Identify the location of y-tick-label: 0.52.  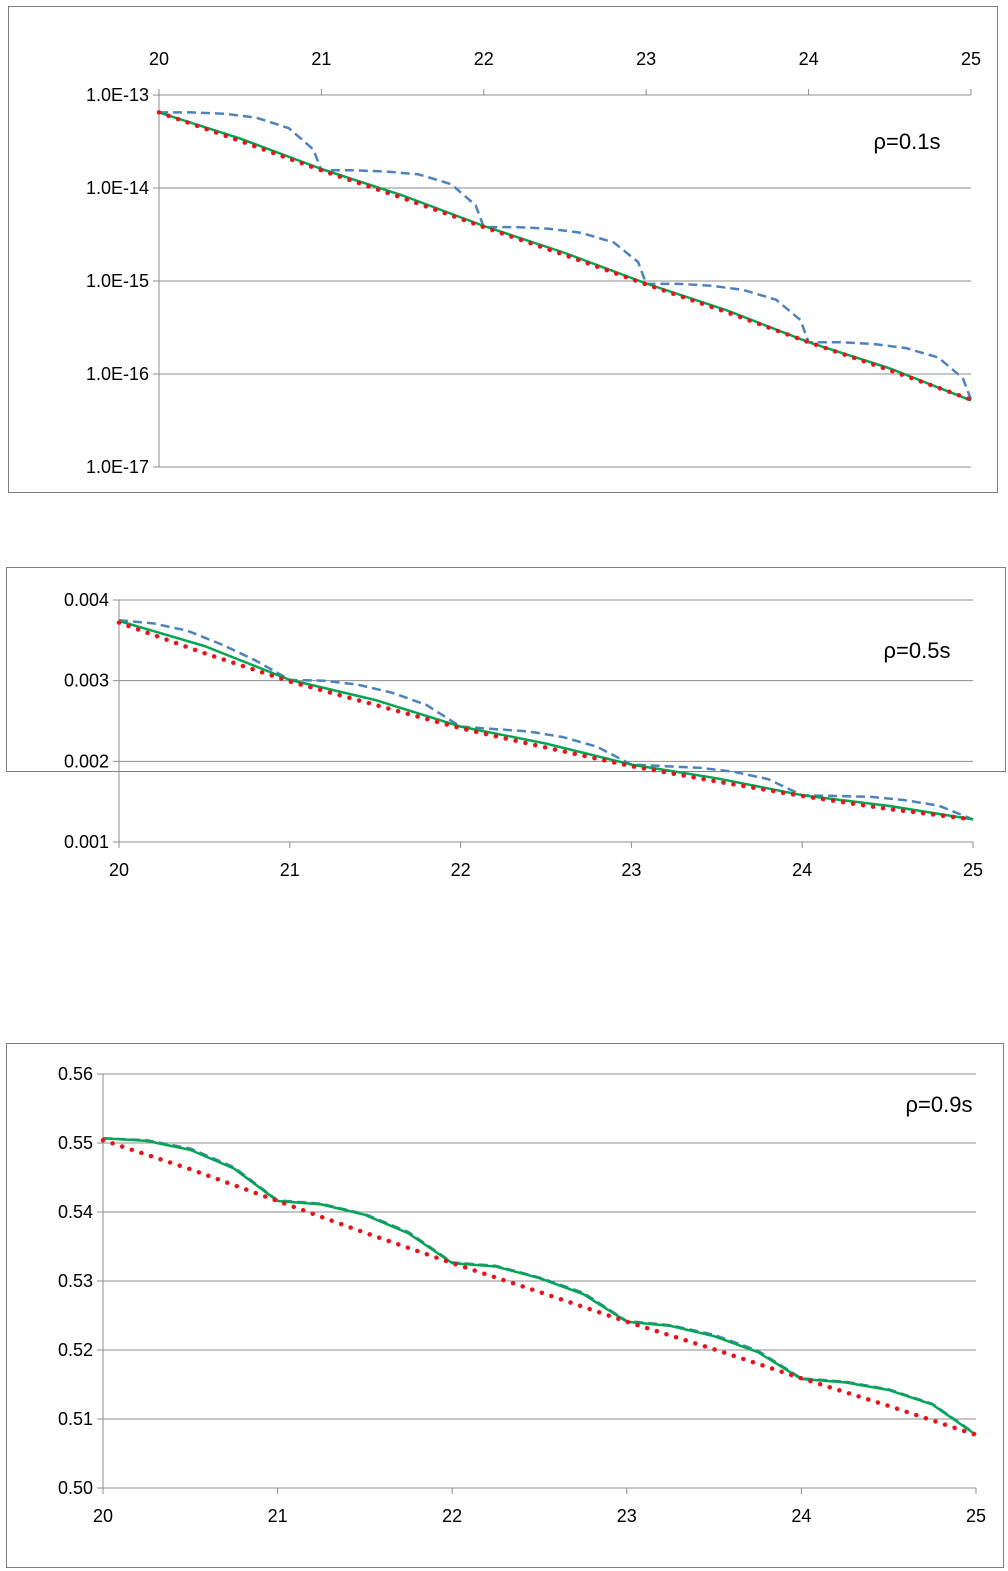
(75, 1350).